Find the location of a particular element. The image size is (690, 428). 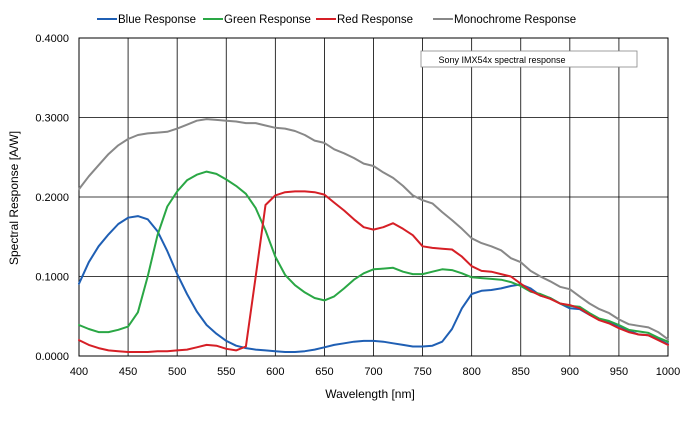

x-tick-label: 850 is located at coordinates (521, 372).